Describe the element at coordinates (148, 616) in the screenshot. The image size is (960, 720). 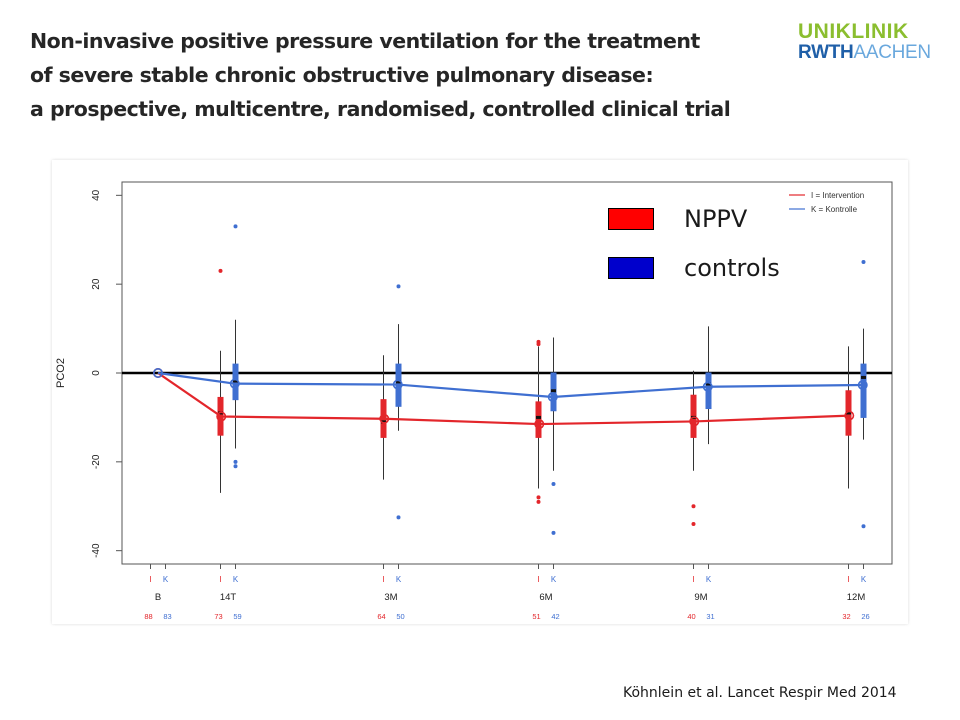
I see `n-intervention: 88` at that location.